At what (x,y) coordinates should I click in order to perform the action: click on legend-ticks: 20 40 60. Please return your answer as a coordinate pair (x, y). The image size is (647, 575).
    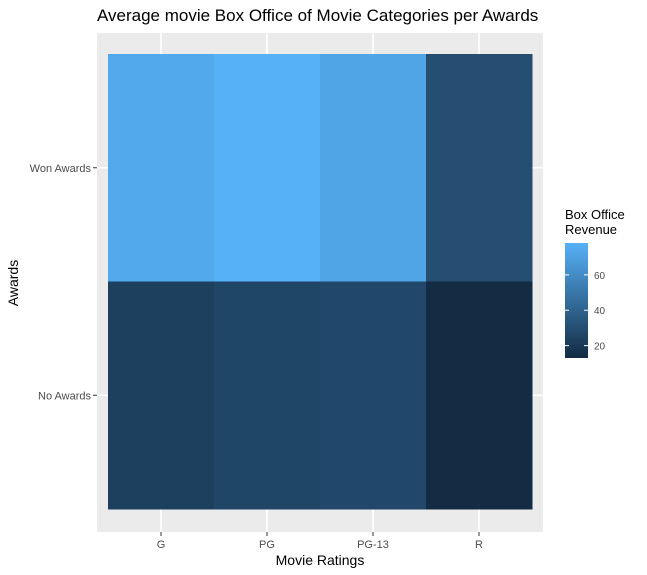
    Looking at the image, I should click on (585, 312).